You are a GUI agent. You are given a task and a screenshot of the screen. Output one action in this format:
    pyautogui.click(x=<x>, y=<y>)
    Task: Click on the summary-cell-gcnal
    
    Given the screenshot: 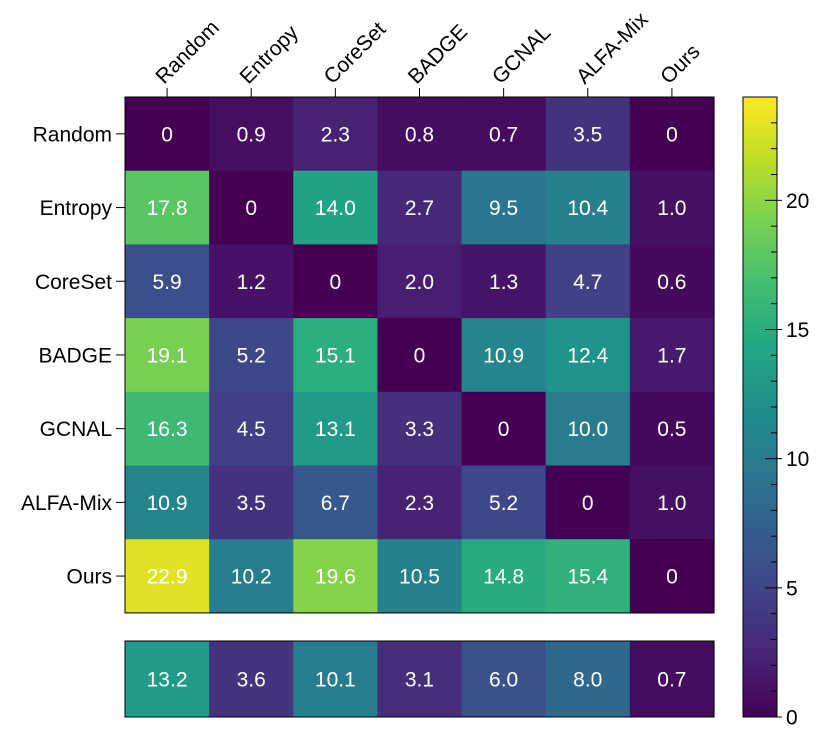 What is the action you would take?
    pyautogui.click(x=504, y=679)
    